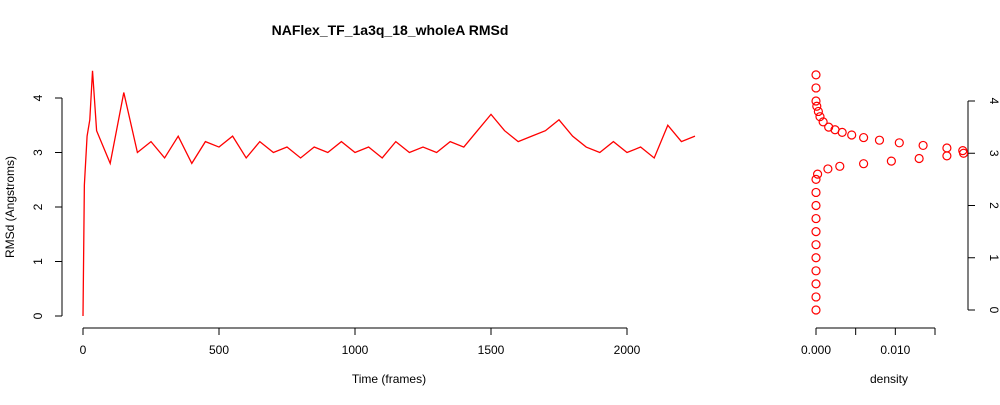  I want to click on x-tick-label: 1000, so click(355, 350).